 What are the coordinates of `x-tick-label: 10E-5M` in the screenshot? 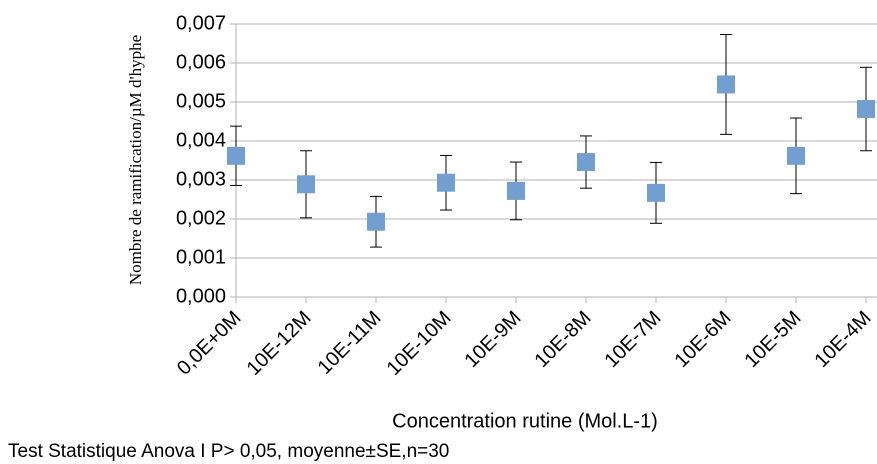 It's located at (772, 339).